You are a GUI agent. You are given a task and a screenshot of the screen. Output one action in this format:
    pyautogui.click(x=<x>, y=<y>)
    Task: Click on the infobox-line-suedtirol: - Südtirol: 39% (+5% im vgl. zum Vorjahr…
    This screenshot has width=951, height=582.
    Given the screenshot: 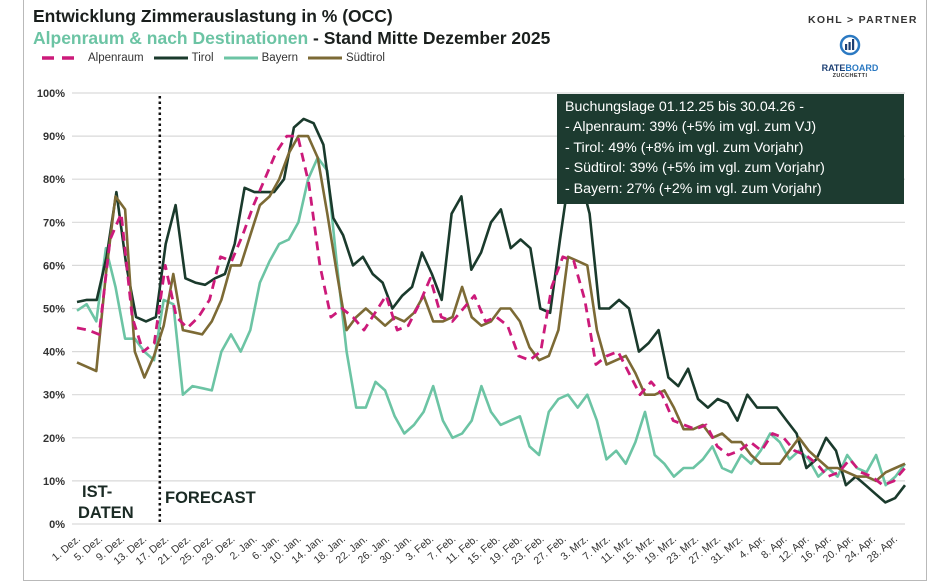 What is the action you would take?
    pyautogui.click(x=695, y=168)
    